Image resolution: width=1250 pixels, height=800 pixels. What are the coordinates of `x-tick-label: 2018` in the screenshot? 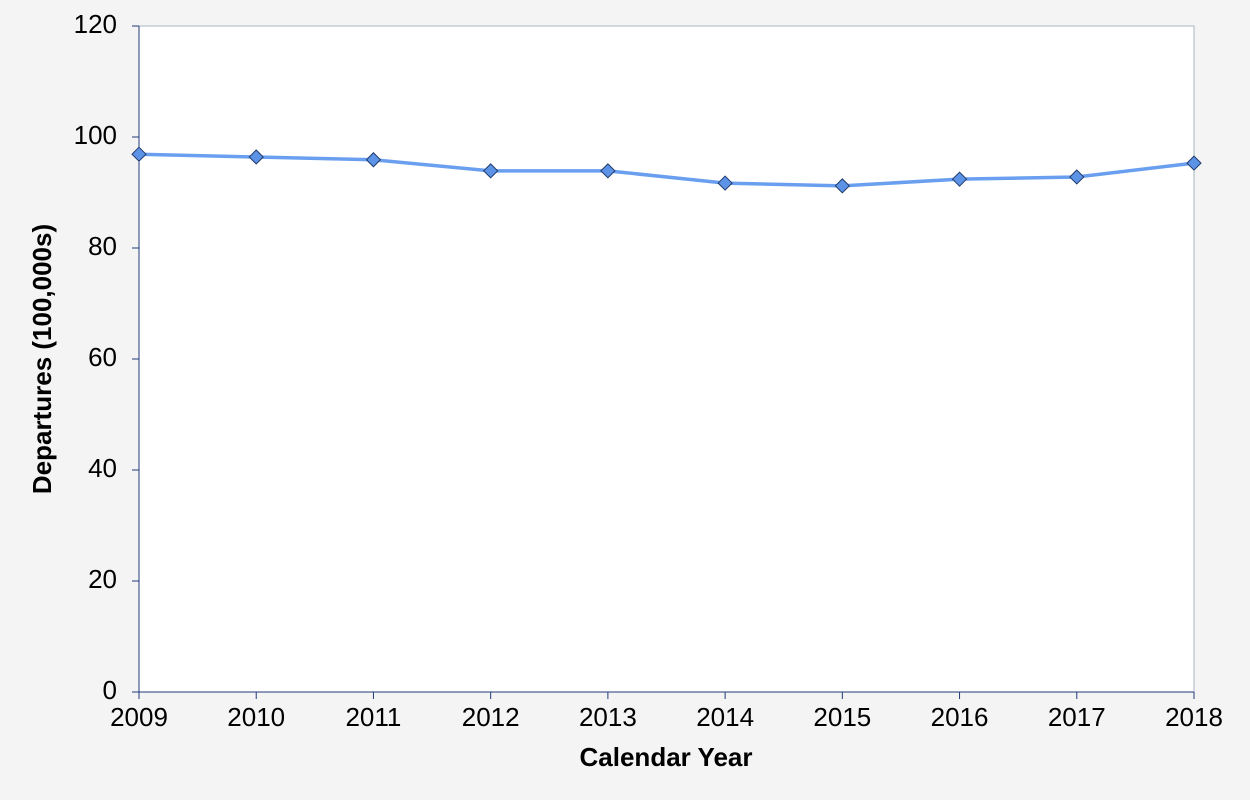 It's located at (1194, 717).